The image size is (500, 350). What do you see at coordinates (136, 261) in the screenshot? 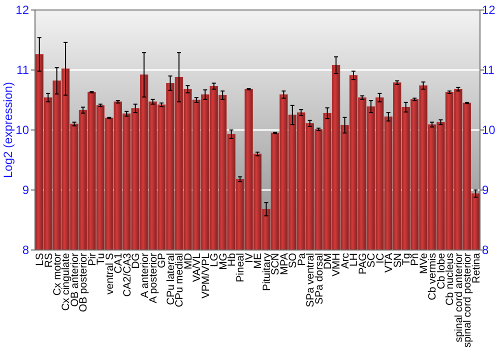
I see `x-tick-label: DG` at bounding box center [136, 261].